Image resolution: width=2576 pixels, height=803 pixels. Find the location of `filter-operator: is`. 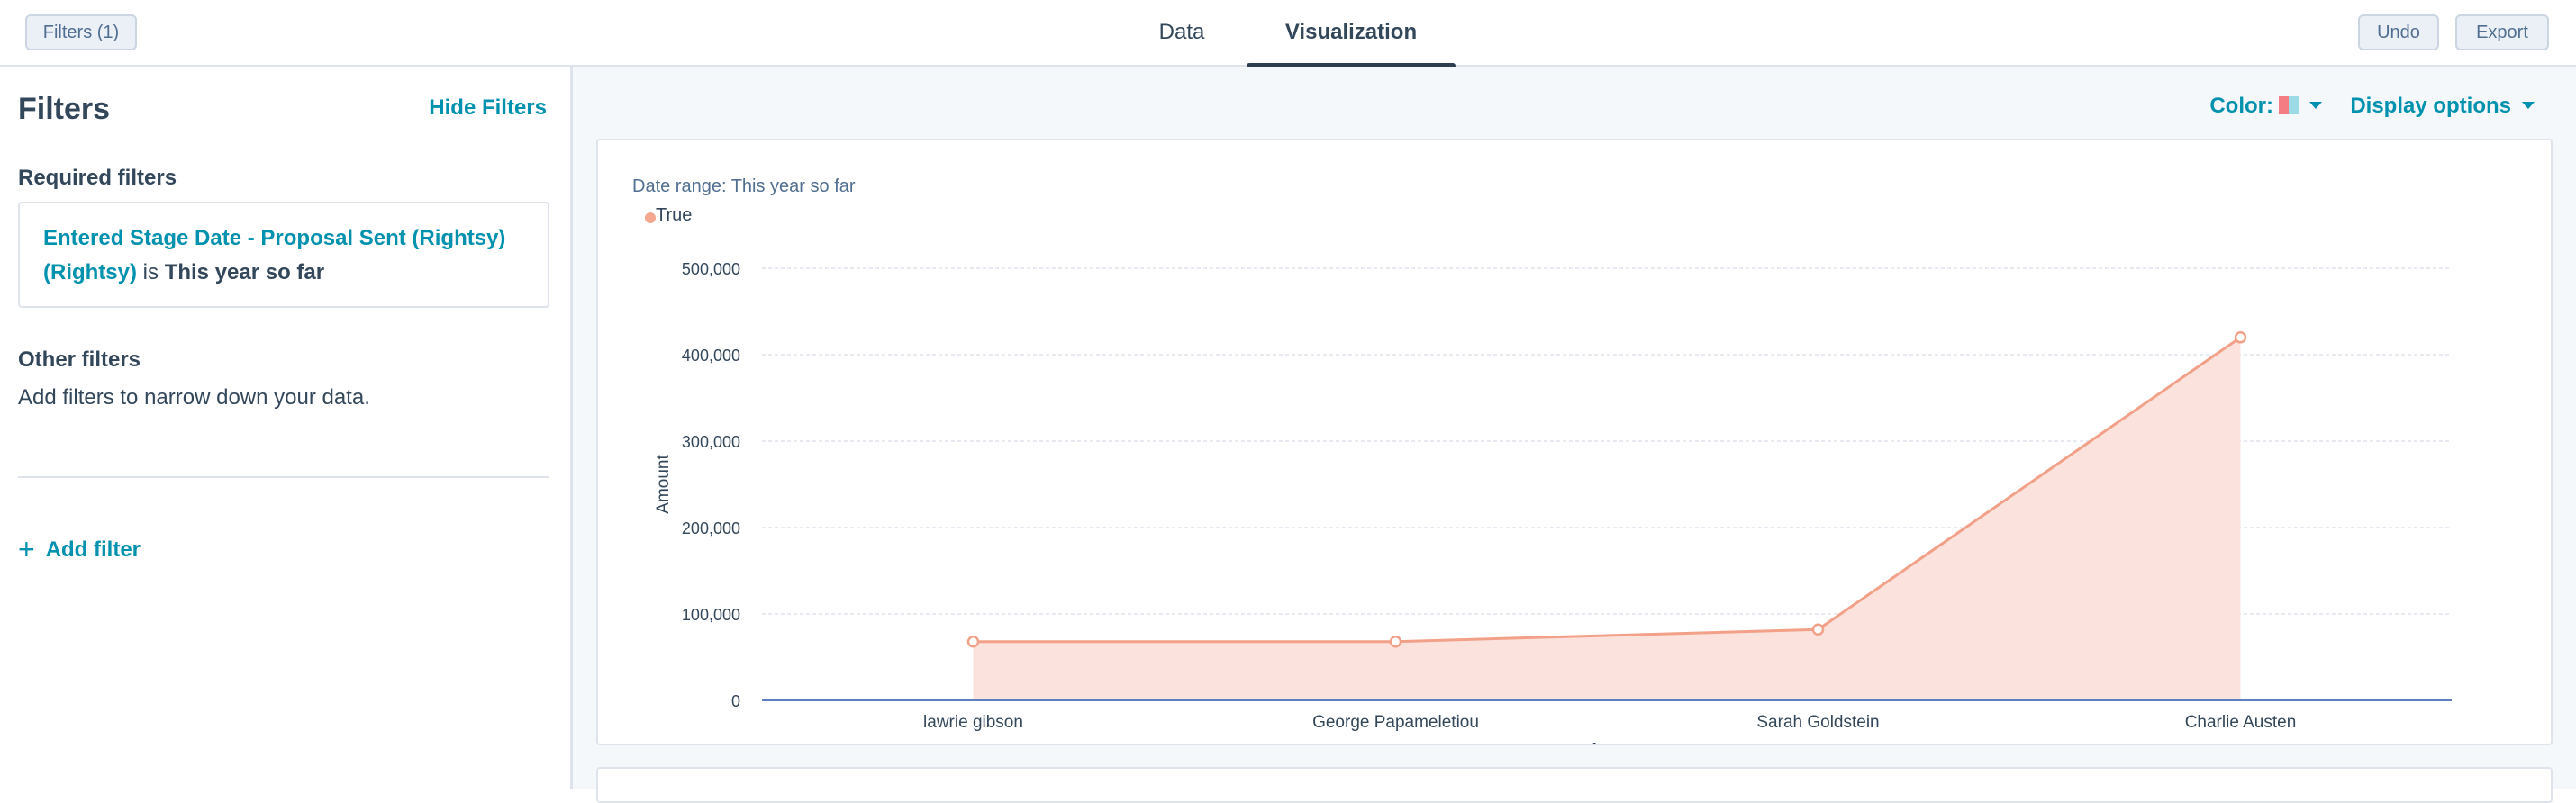

filter-operator: is is located at coordinates (151, 272).